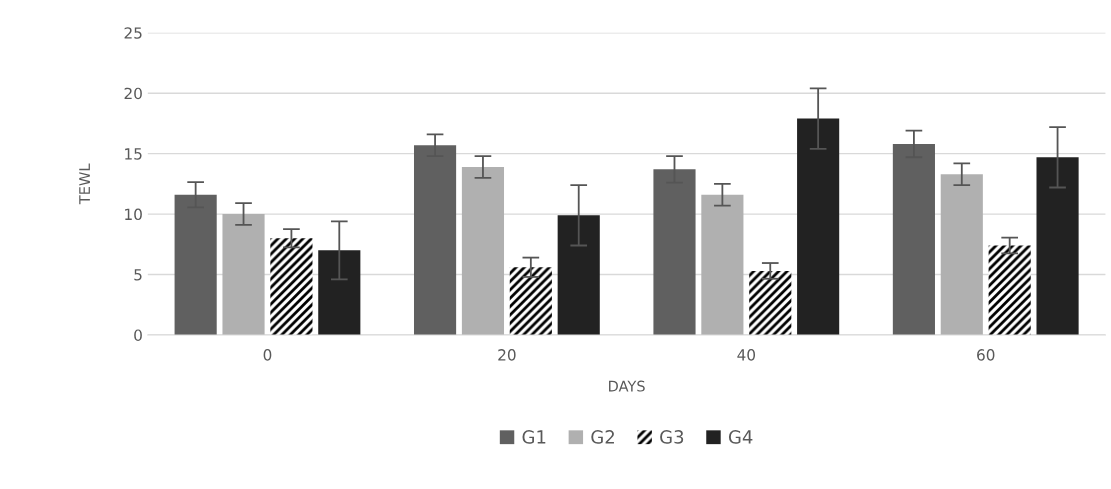 The height and width of the screenshot is (489, 1111). Describe the element at coordinates (133, 154) in the screenshot. I see `y-tick-label: 15` at that location.